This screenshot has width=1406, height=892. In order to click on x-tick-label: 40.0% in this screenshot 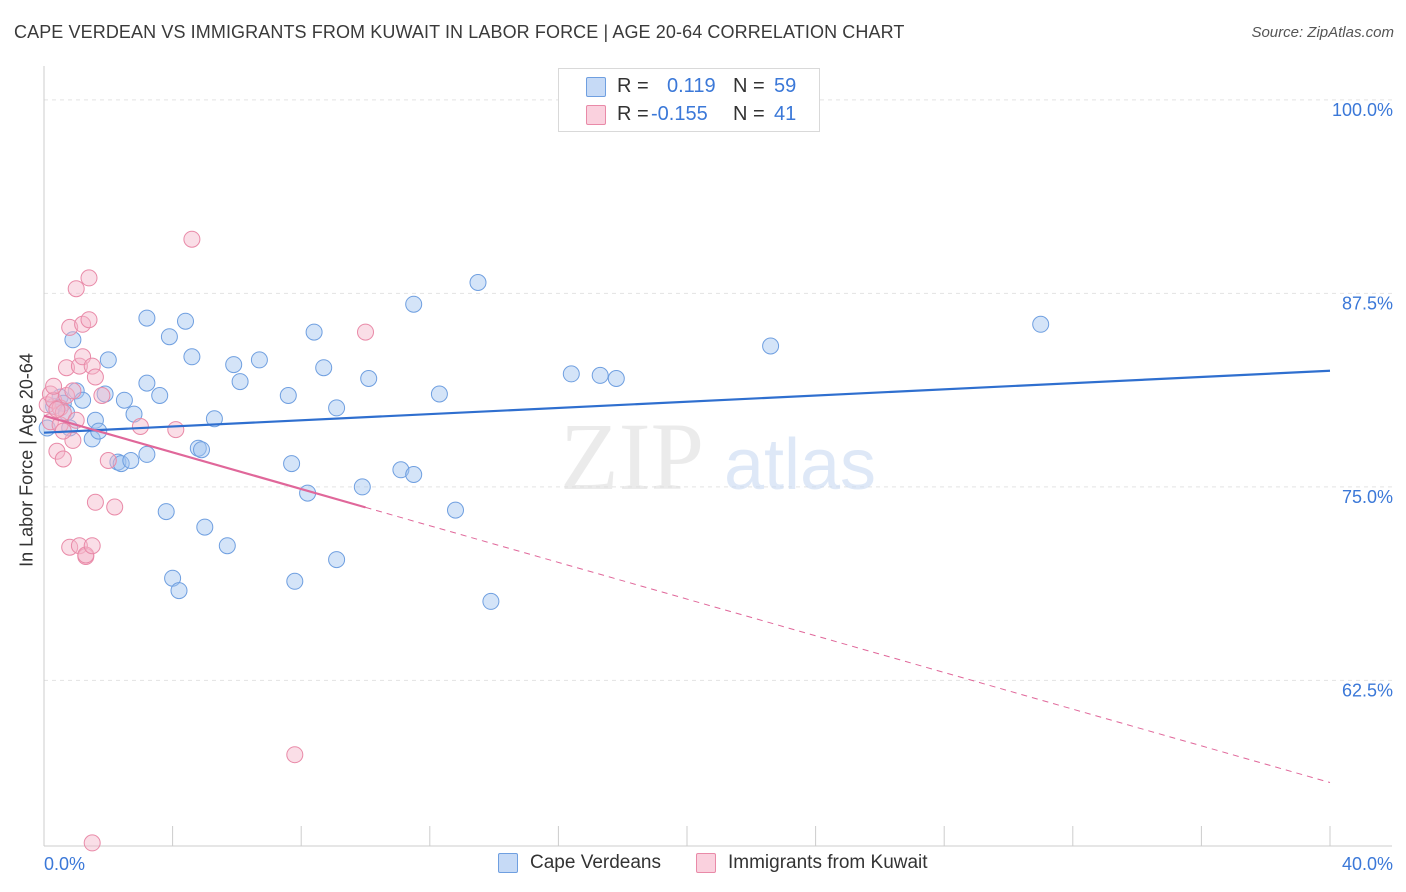, I will do `click(1367, 864)`.